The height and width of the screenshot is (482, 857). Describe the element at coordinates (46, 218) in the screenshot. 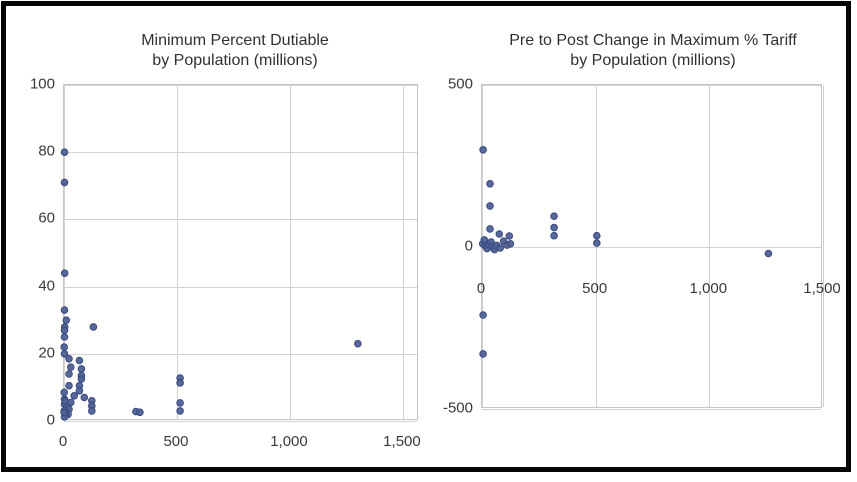

I see `y-axis-tick-label: 60` at that location.